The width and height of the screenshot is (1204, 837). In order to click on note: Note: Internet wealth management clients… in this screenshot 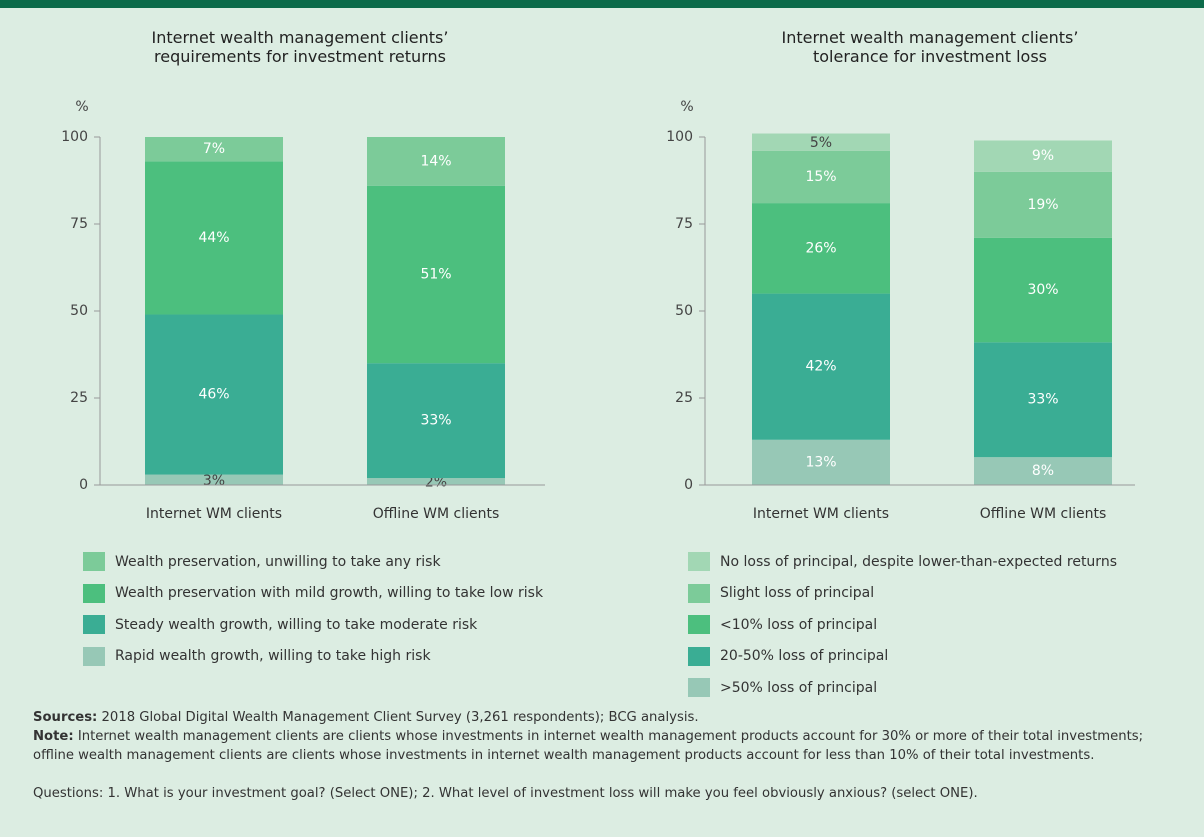, I will do `click(603, 746)`.